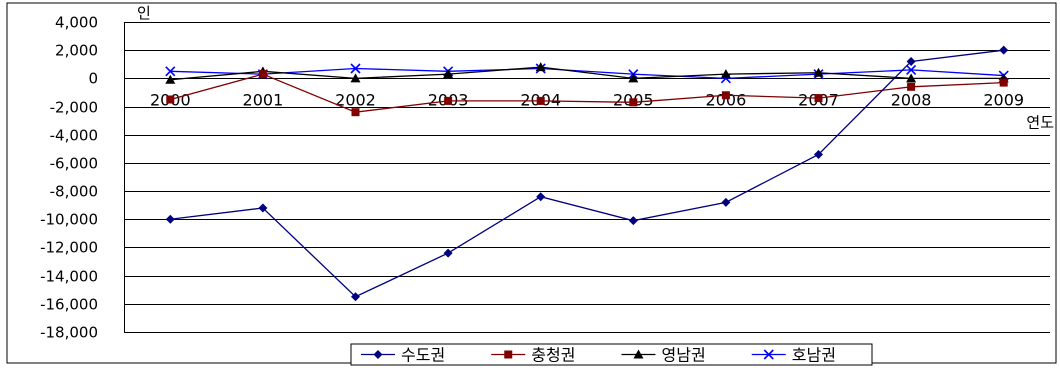 The height and width of the screenshot is (370, 1060). I want to click on legend-label: 충청권, so click(553, 355).